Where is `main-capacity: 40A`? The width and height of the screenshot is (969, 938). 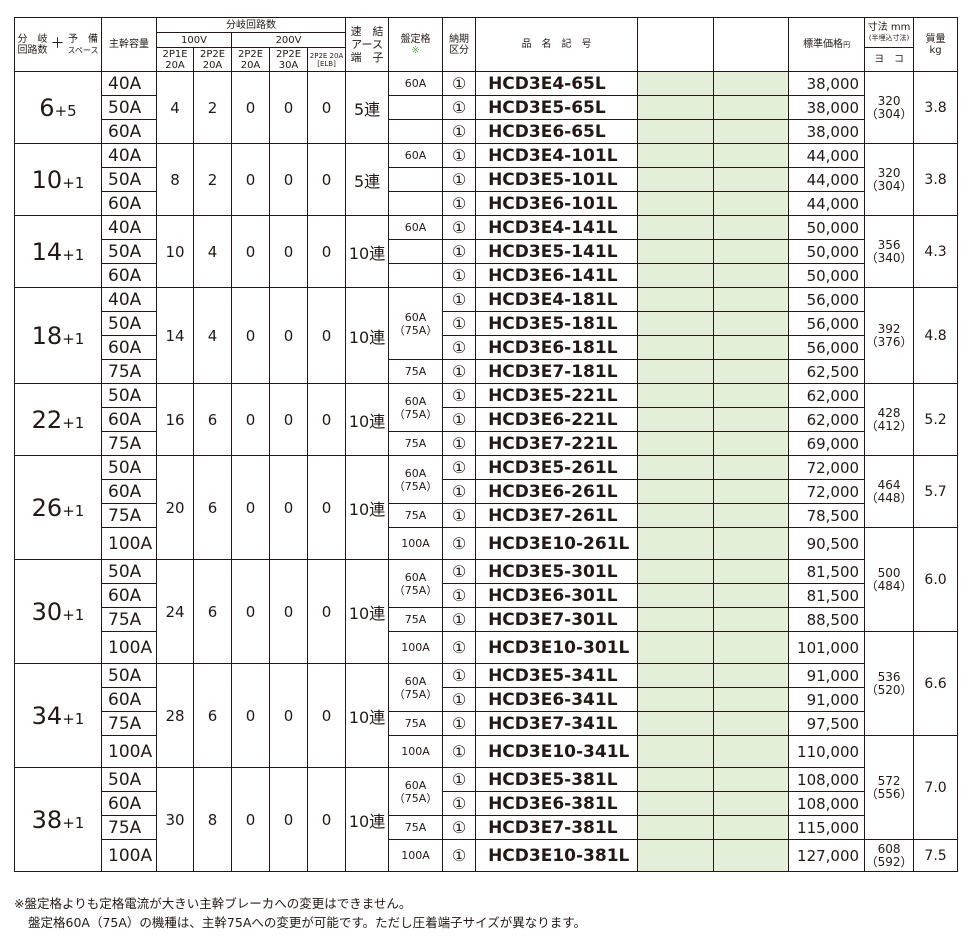
main-capacity: 40A is located at coordinates (129, 83).